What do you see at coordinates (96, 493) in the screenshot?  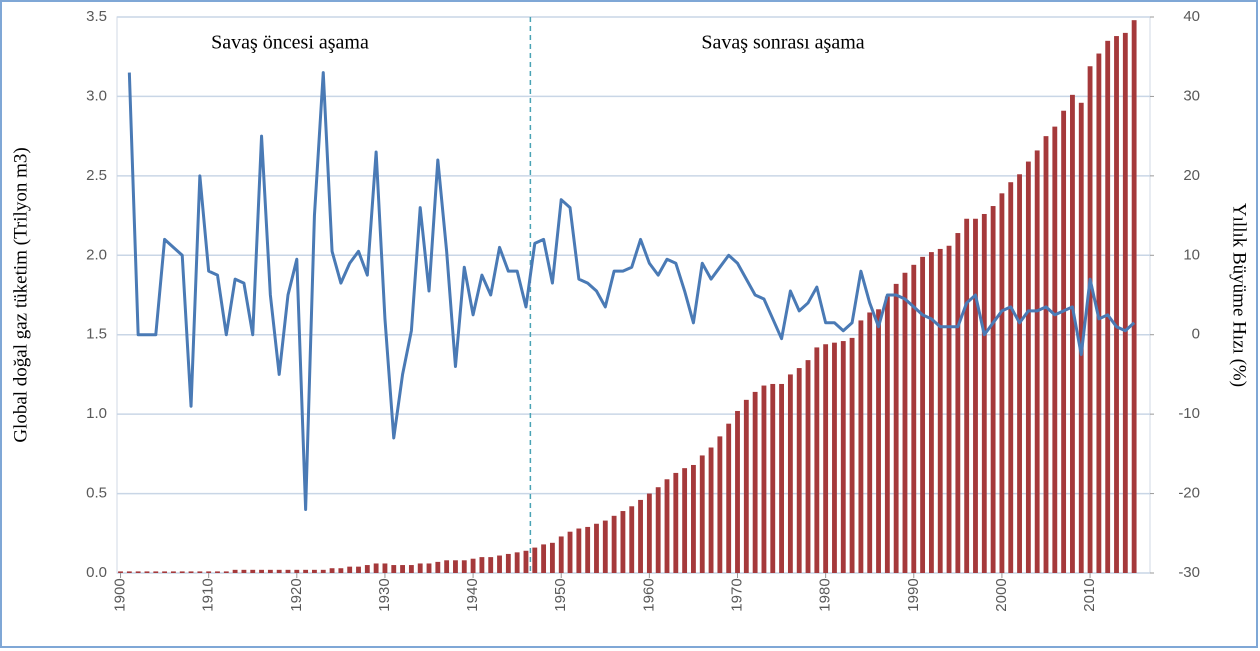 I see `y-tick-label: 0.5` at bounding box center [96, 493].